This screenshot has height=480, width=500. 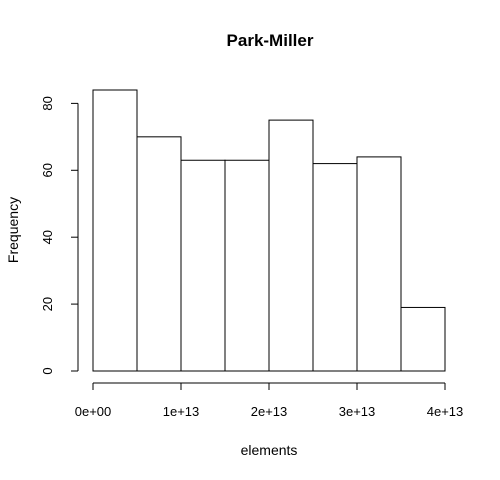 What do you see at coordinates (47, 237) in the screenshot?
I see `y-tick-label-2: 40` at bounding box center [47, 237].